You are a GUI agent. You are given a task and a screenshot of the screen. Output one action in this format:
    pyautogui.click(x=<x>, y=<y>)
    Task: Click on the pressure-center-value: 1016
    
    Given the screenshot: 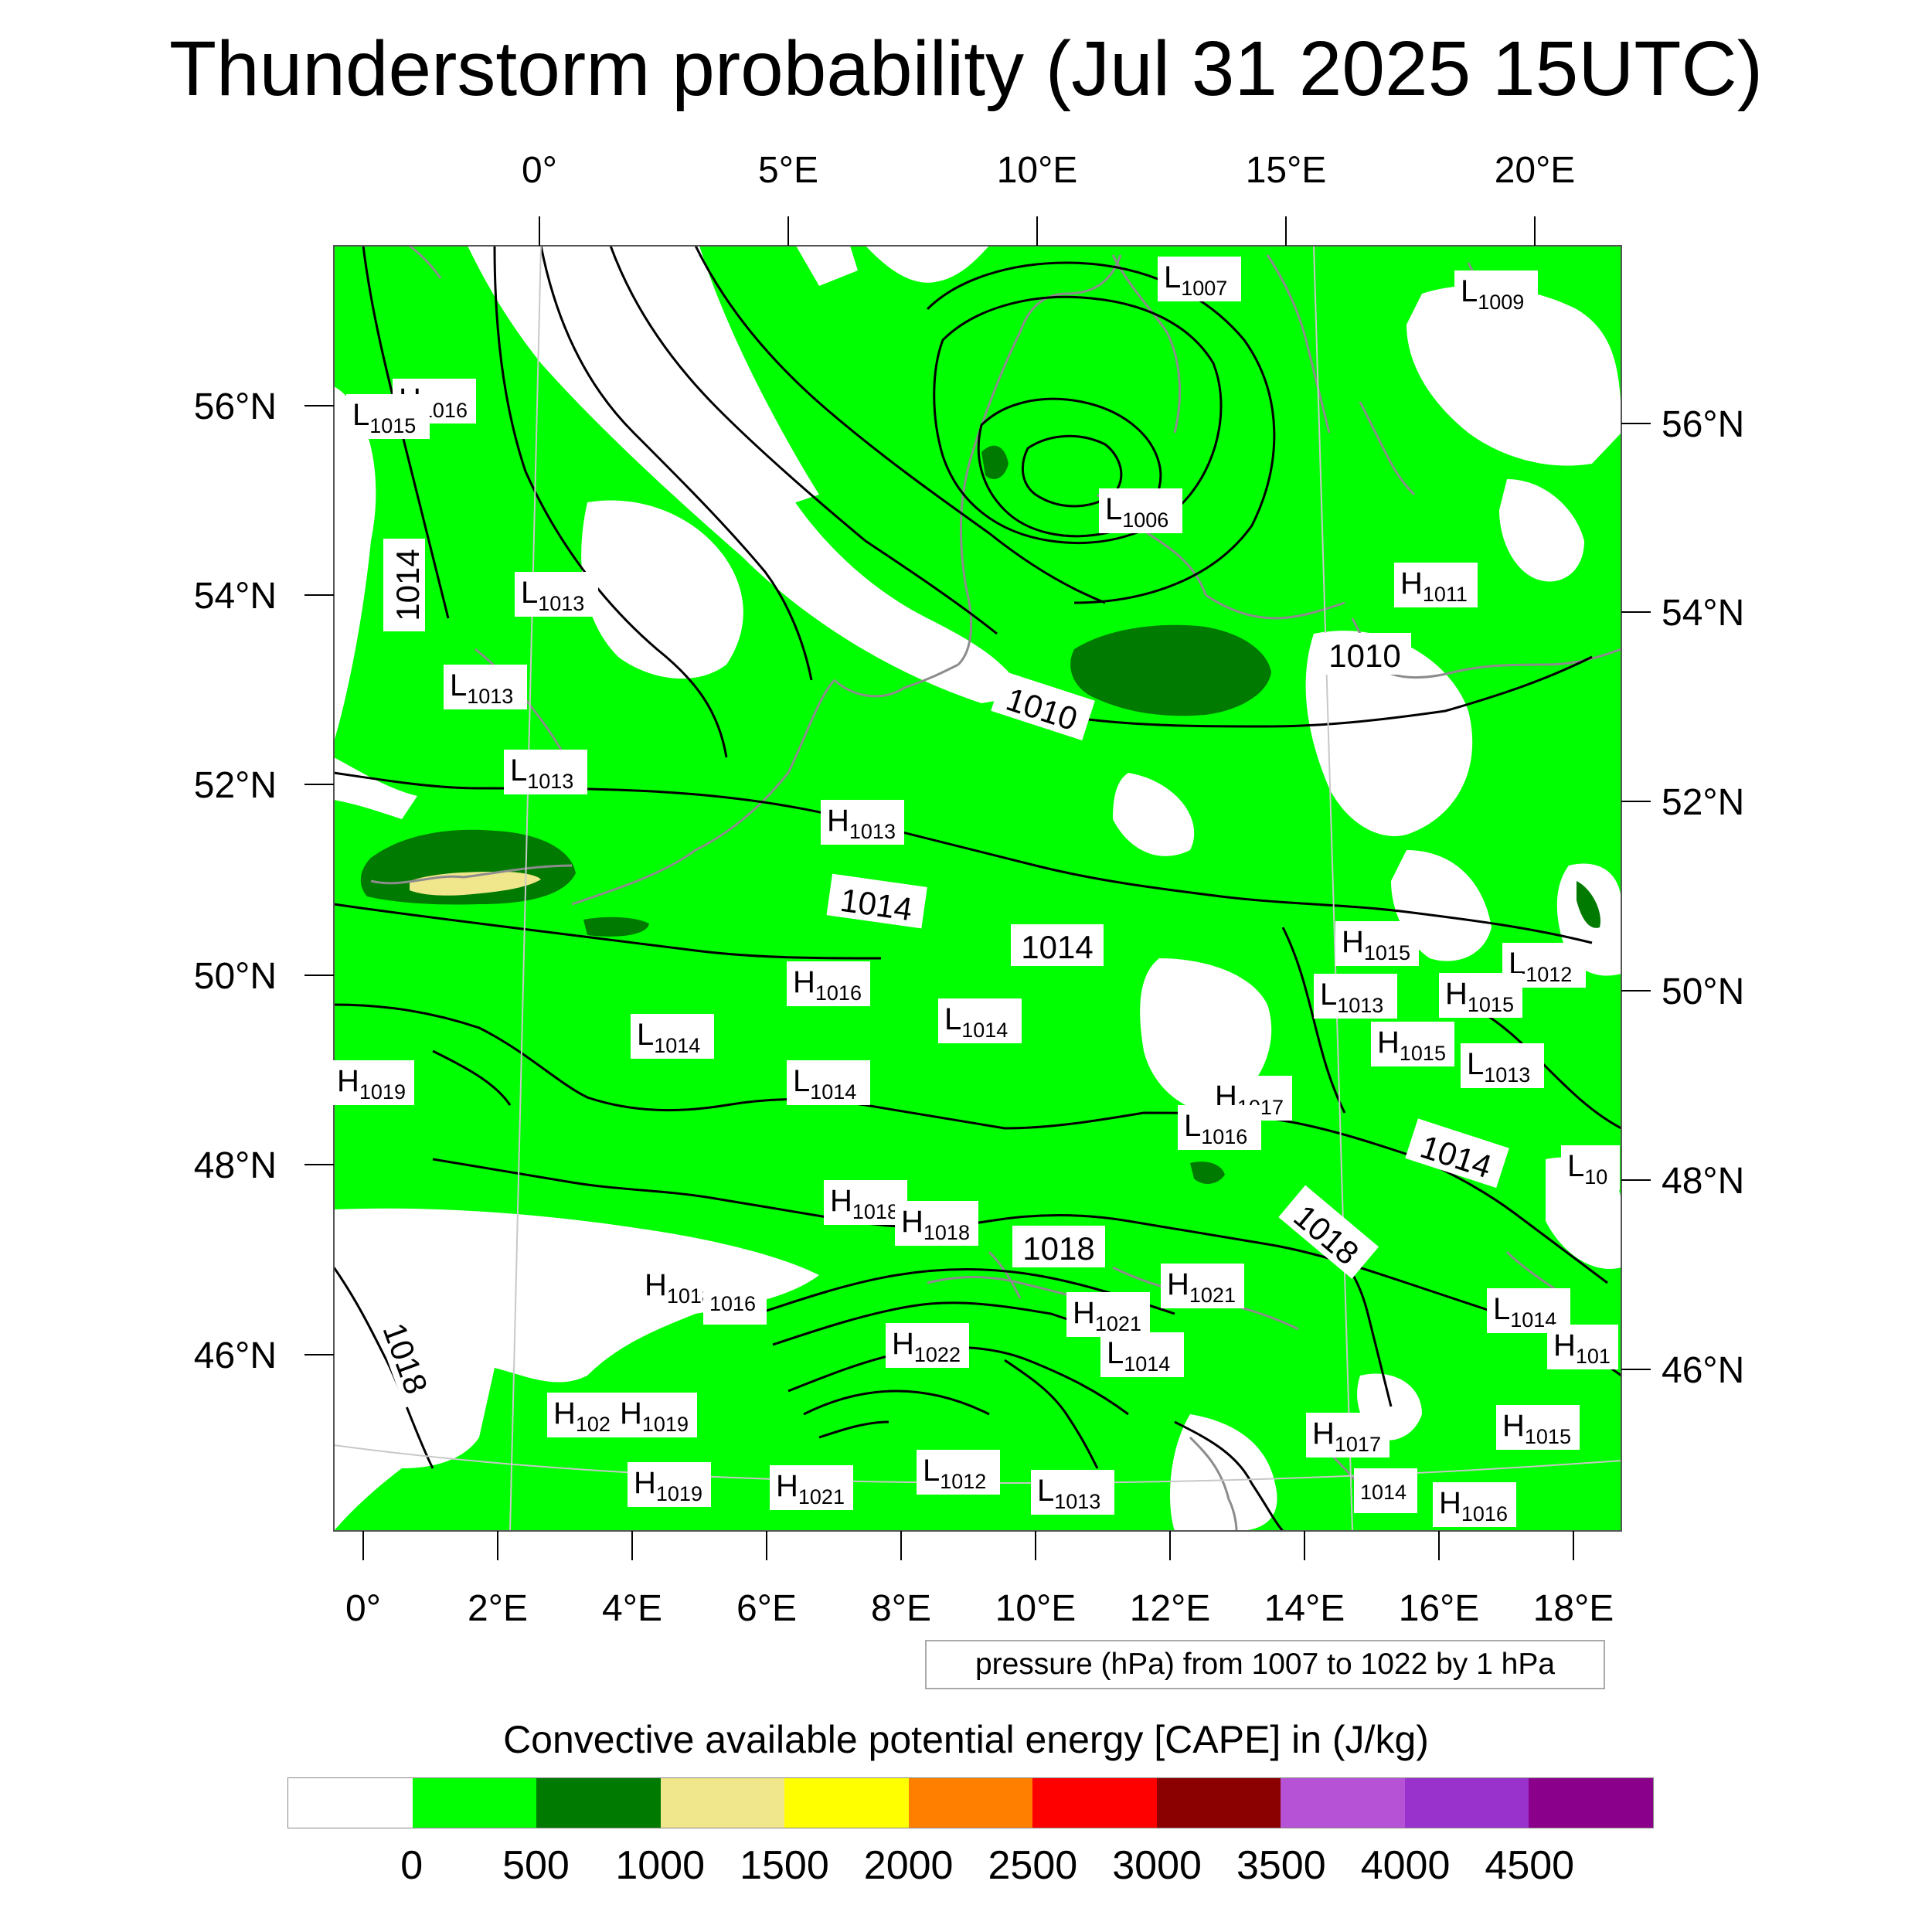 What is the action you would take?
    pyautogui.click(x=735, y=1303)
    